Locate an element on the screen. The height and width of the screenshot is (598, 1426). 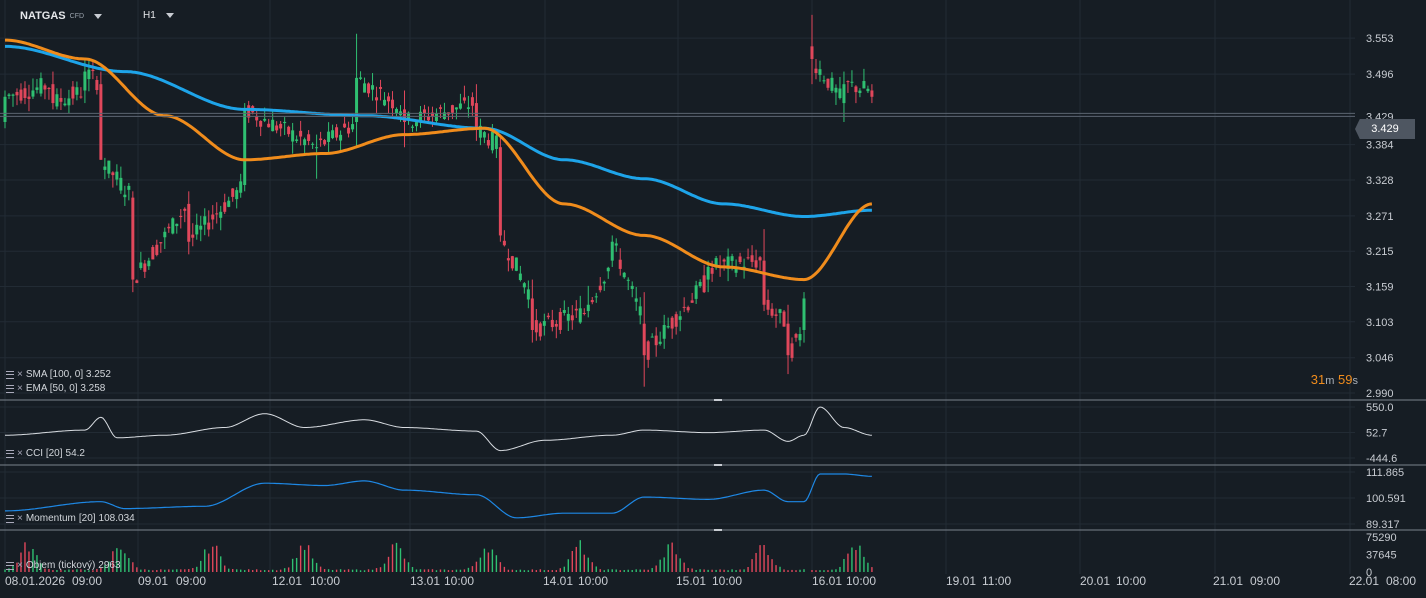
symbol-selector: NATGAS CFD is located at coordinates (61, 16).